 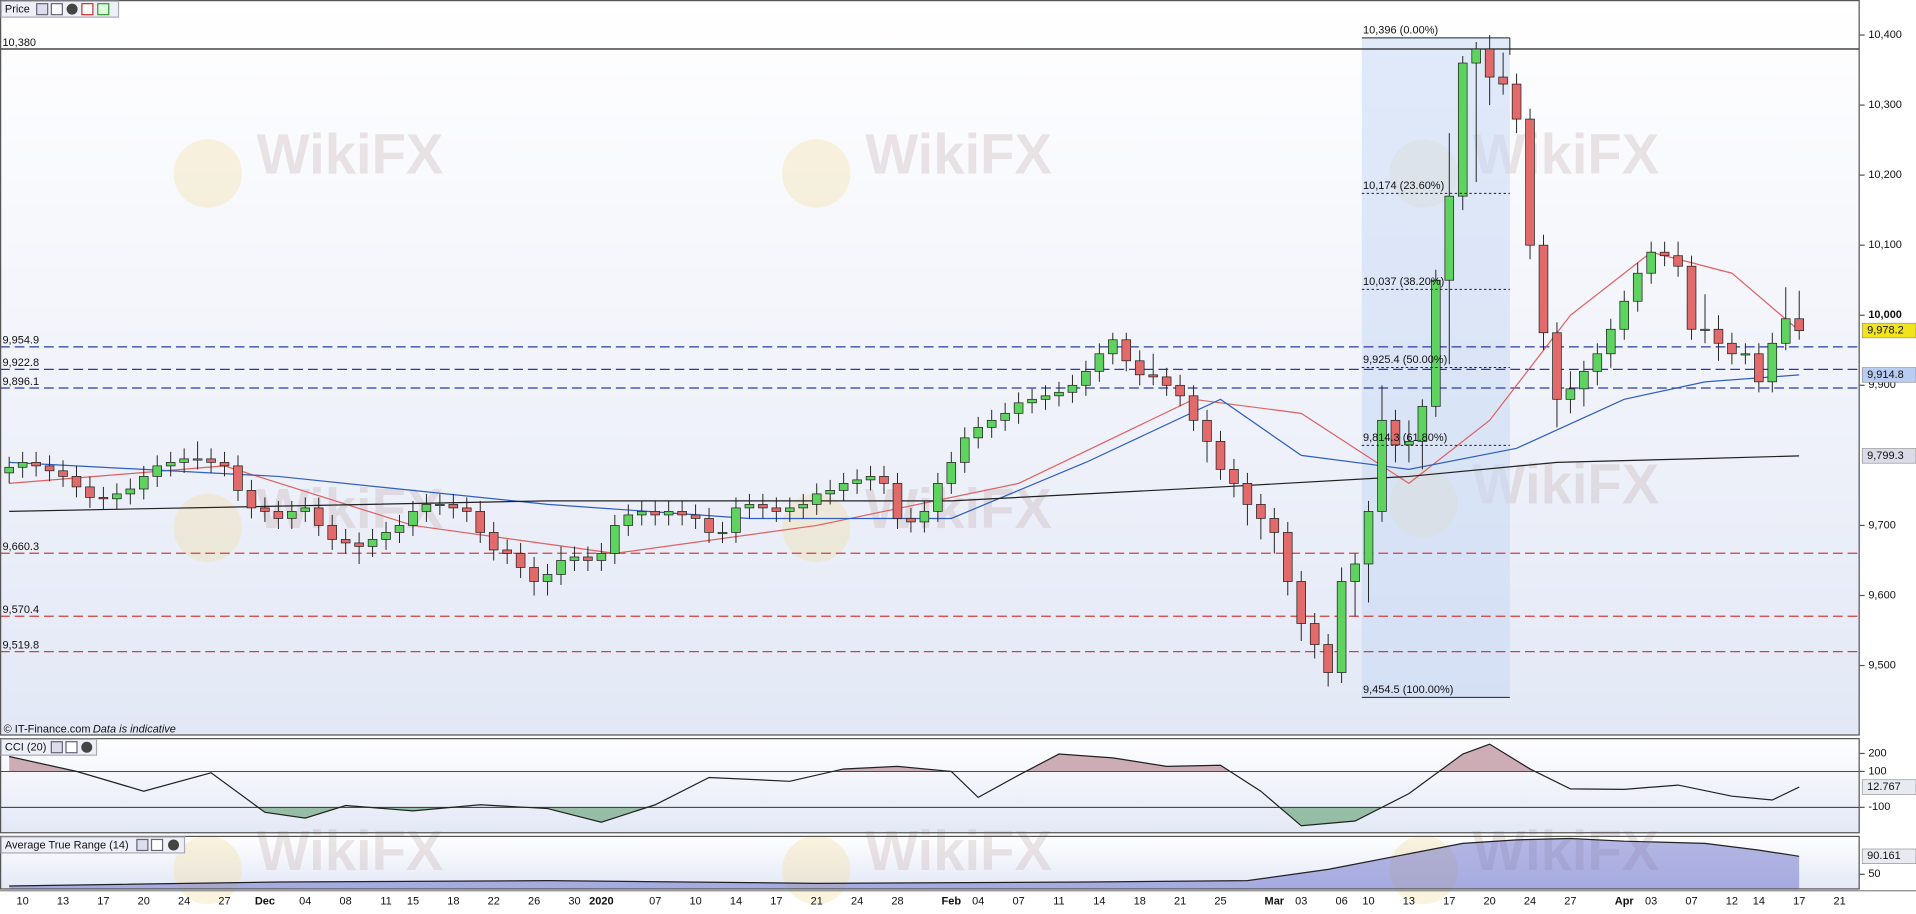 I want to click on y-tick-label: 10,400, so click(x=1885, y=35).